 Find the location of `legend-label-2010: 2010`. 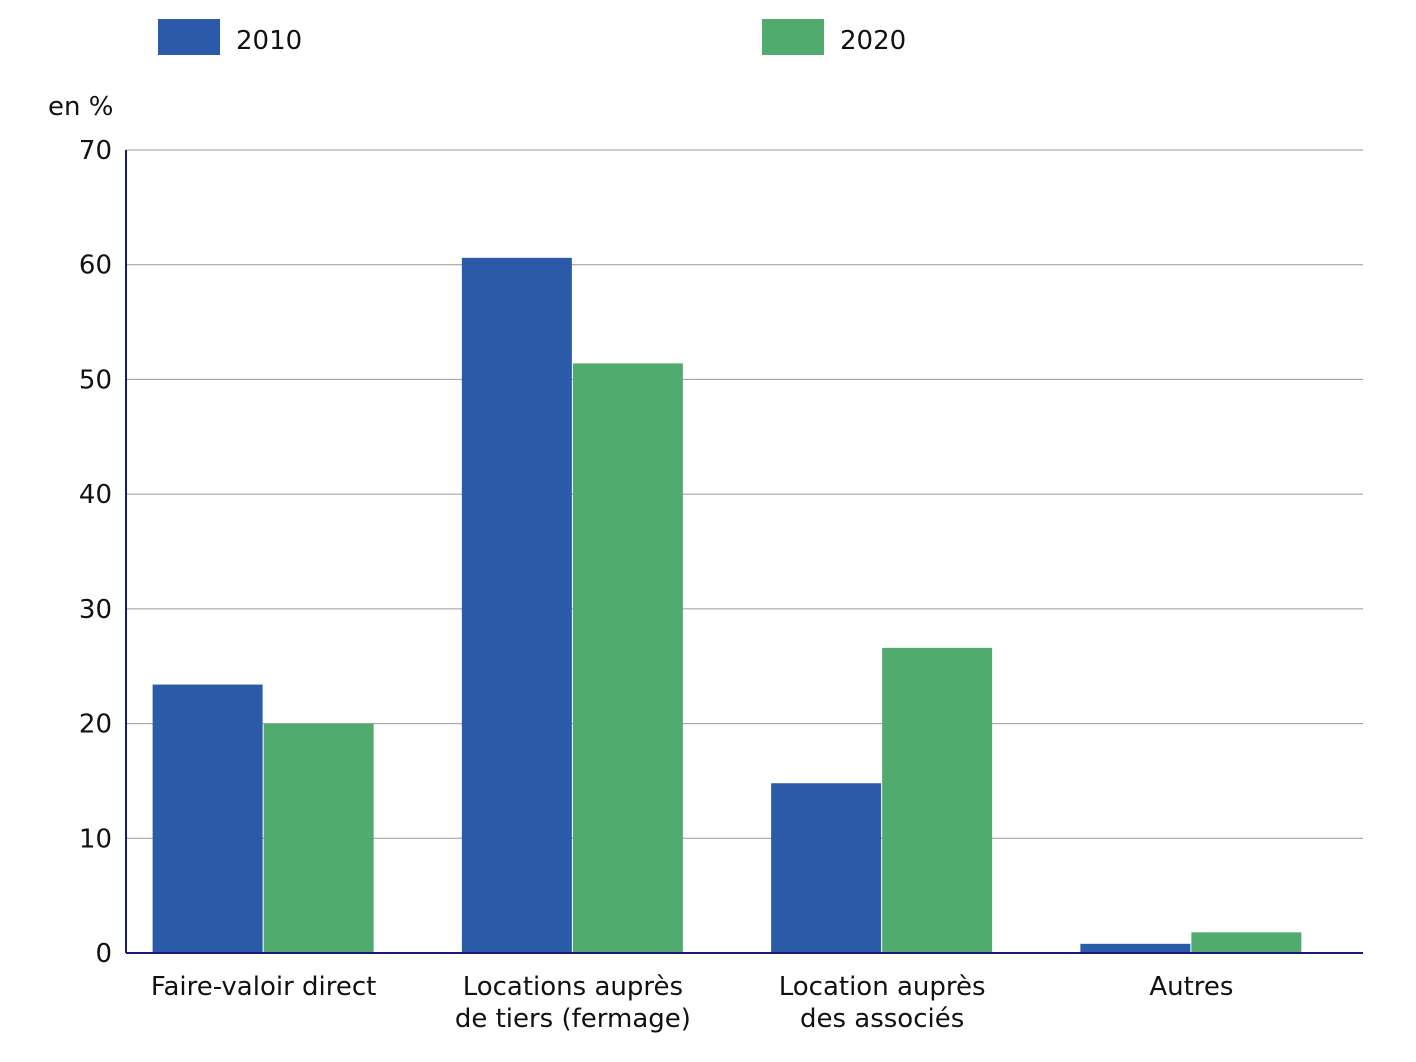

legend-label-2010: 2010 is located at coordinates (269, 41).